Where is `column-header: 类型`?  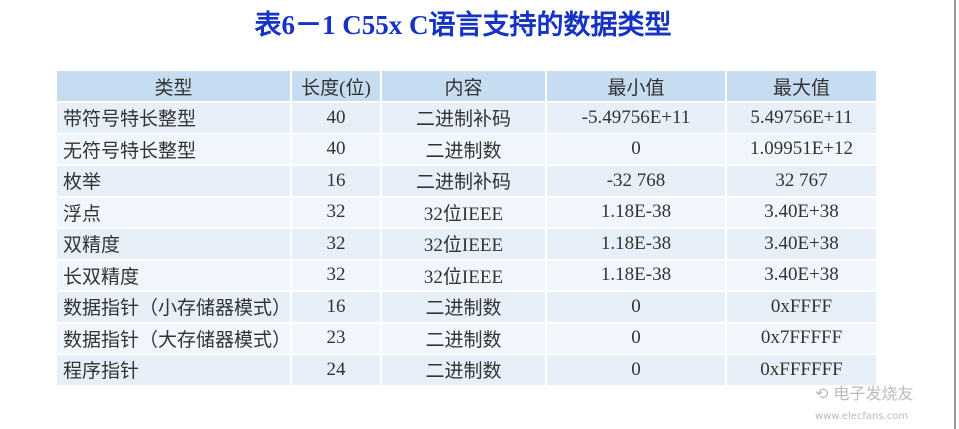 column-header: 类型 is located at coordinates (173, 86).